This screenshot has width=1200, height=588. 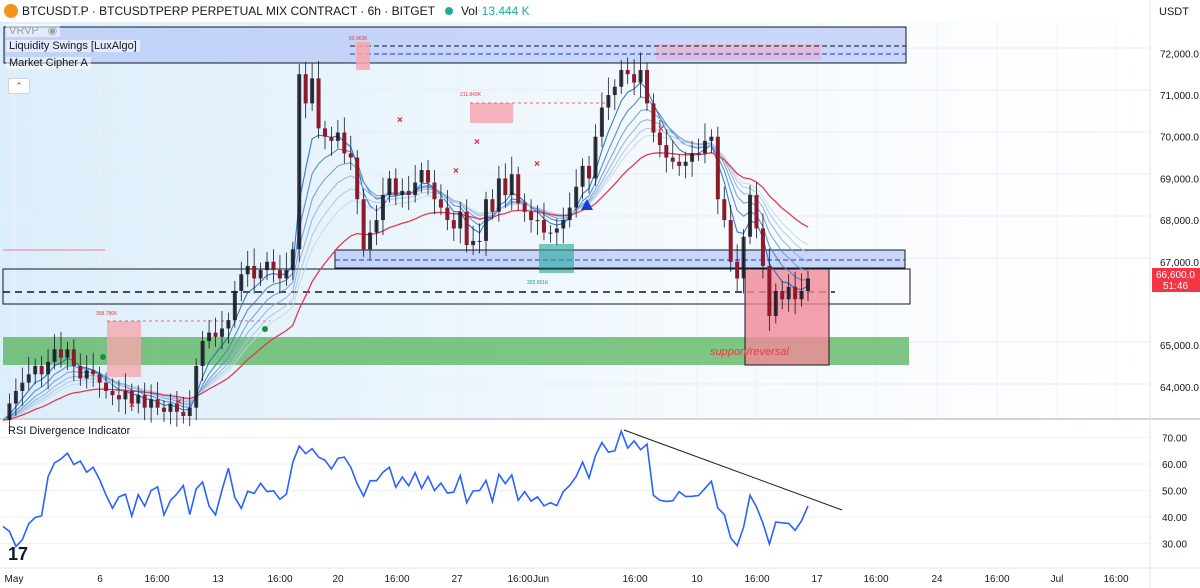 I want to click on legend-vrvp: VRVP ◉, so click(x=33, y=30).